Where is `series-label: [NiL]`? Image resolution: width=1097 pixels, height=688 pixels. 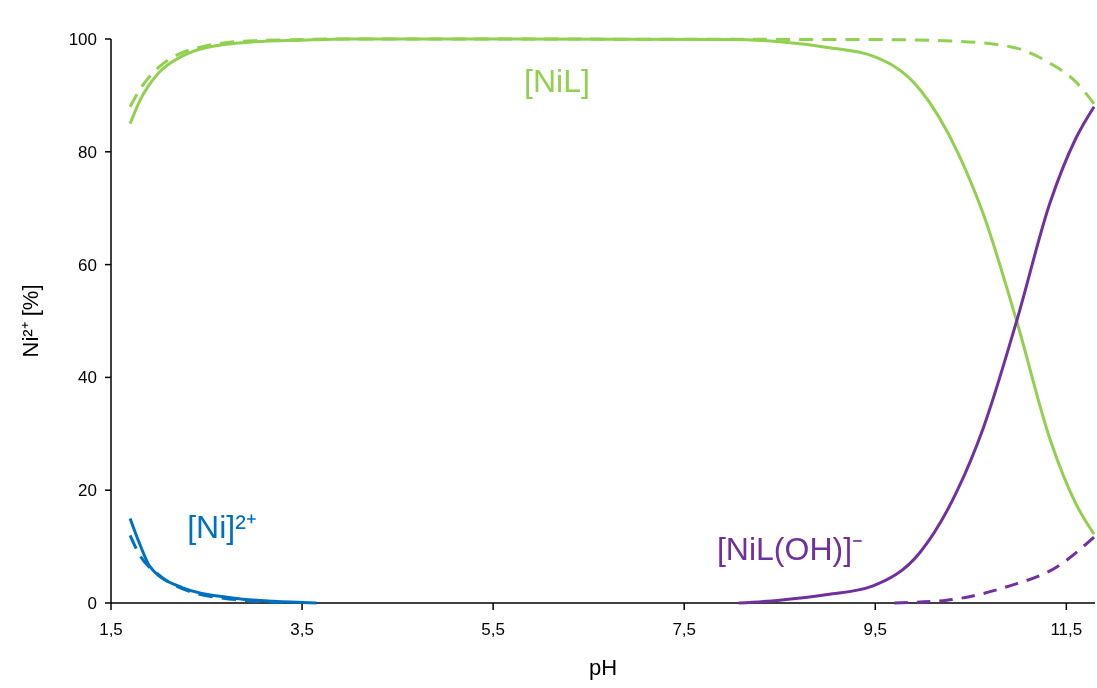
series-label: [NiL] is located at coordinates (557, 81).